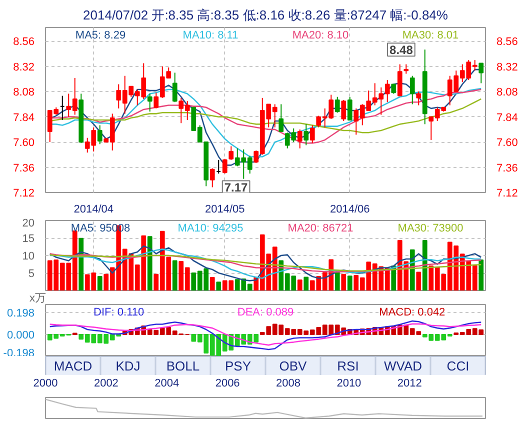  I want to click on x-tick-label: 2006, so click(227, 384).